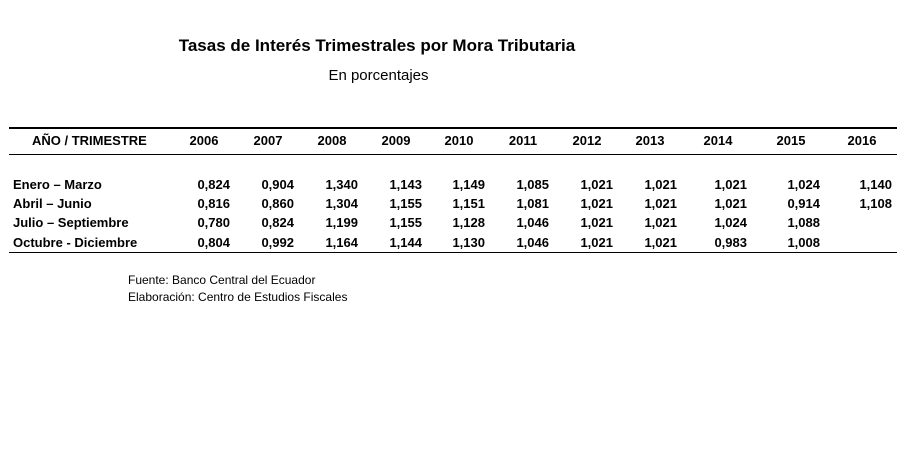 This screenshot has height=460, width=906. What do you see at coordinates (277, 242) in the screenshot?
I see `table-cell: 0,992` at bounding box center [277, 242].